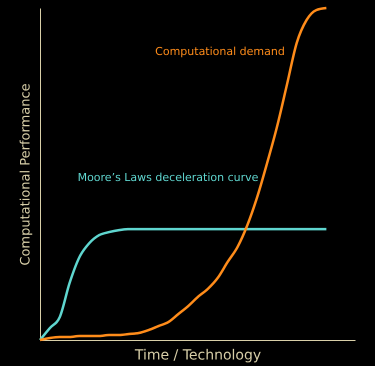 This screenshot has height=366, width=375. Describe the element at coordinates (198, 356) in the screenshot. I see `x-axis-title: Time / Technology` at that location.